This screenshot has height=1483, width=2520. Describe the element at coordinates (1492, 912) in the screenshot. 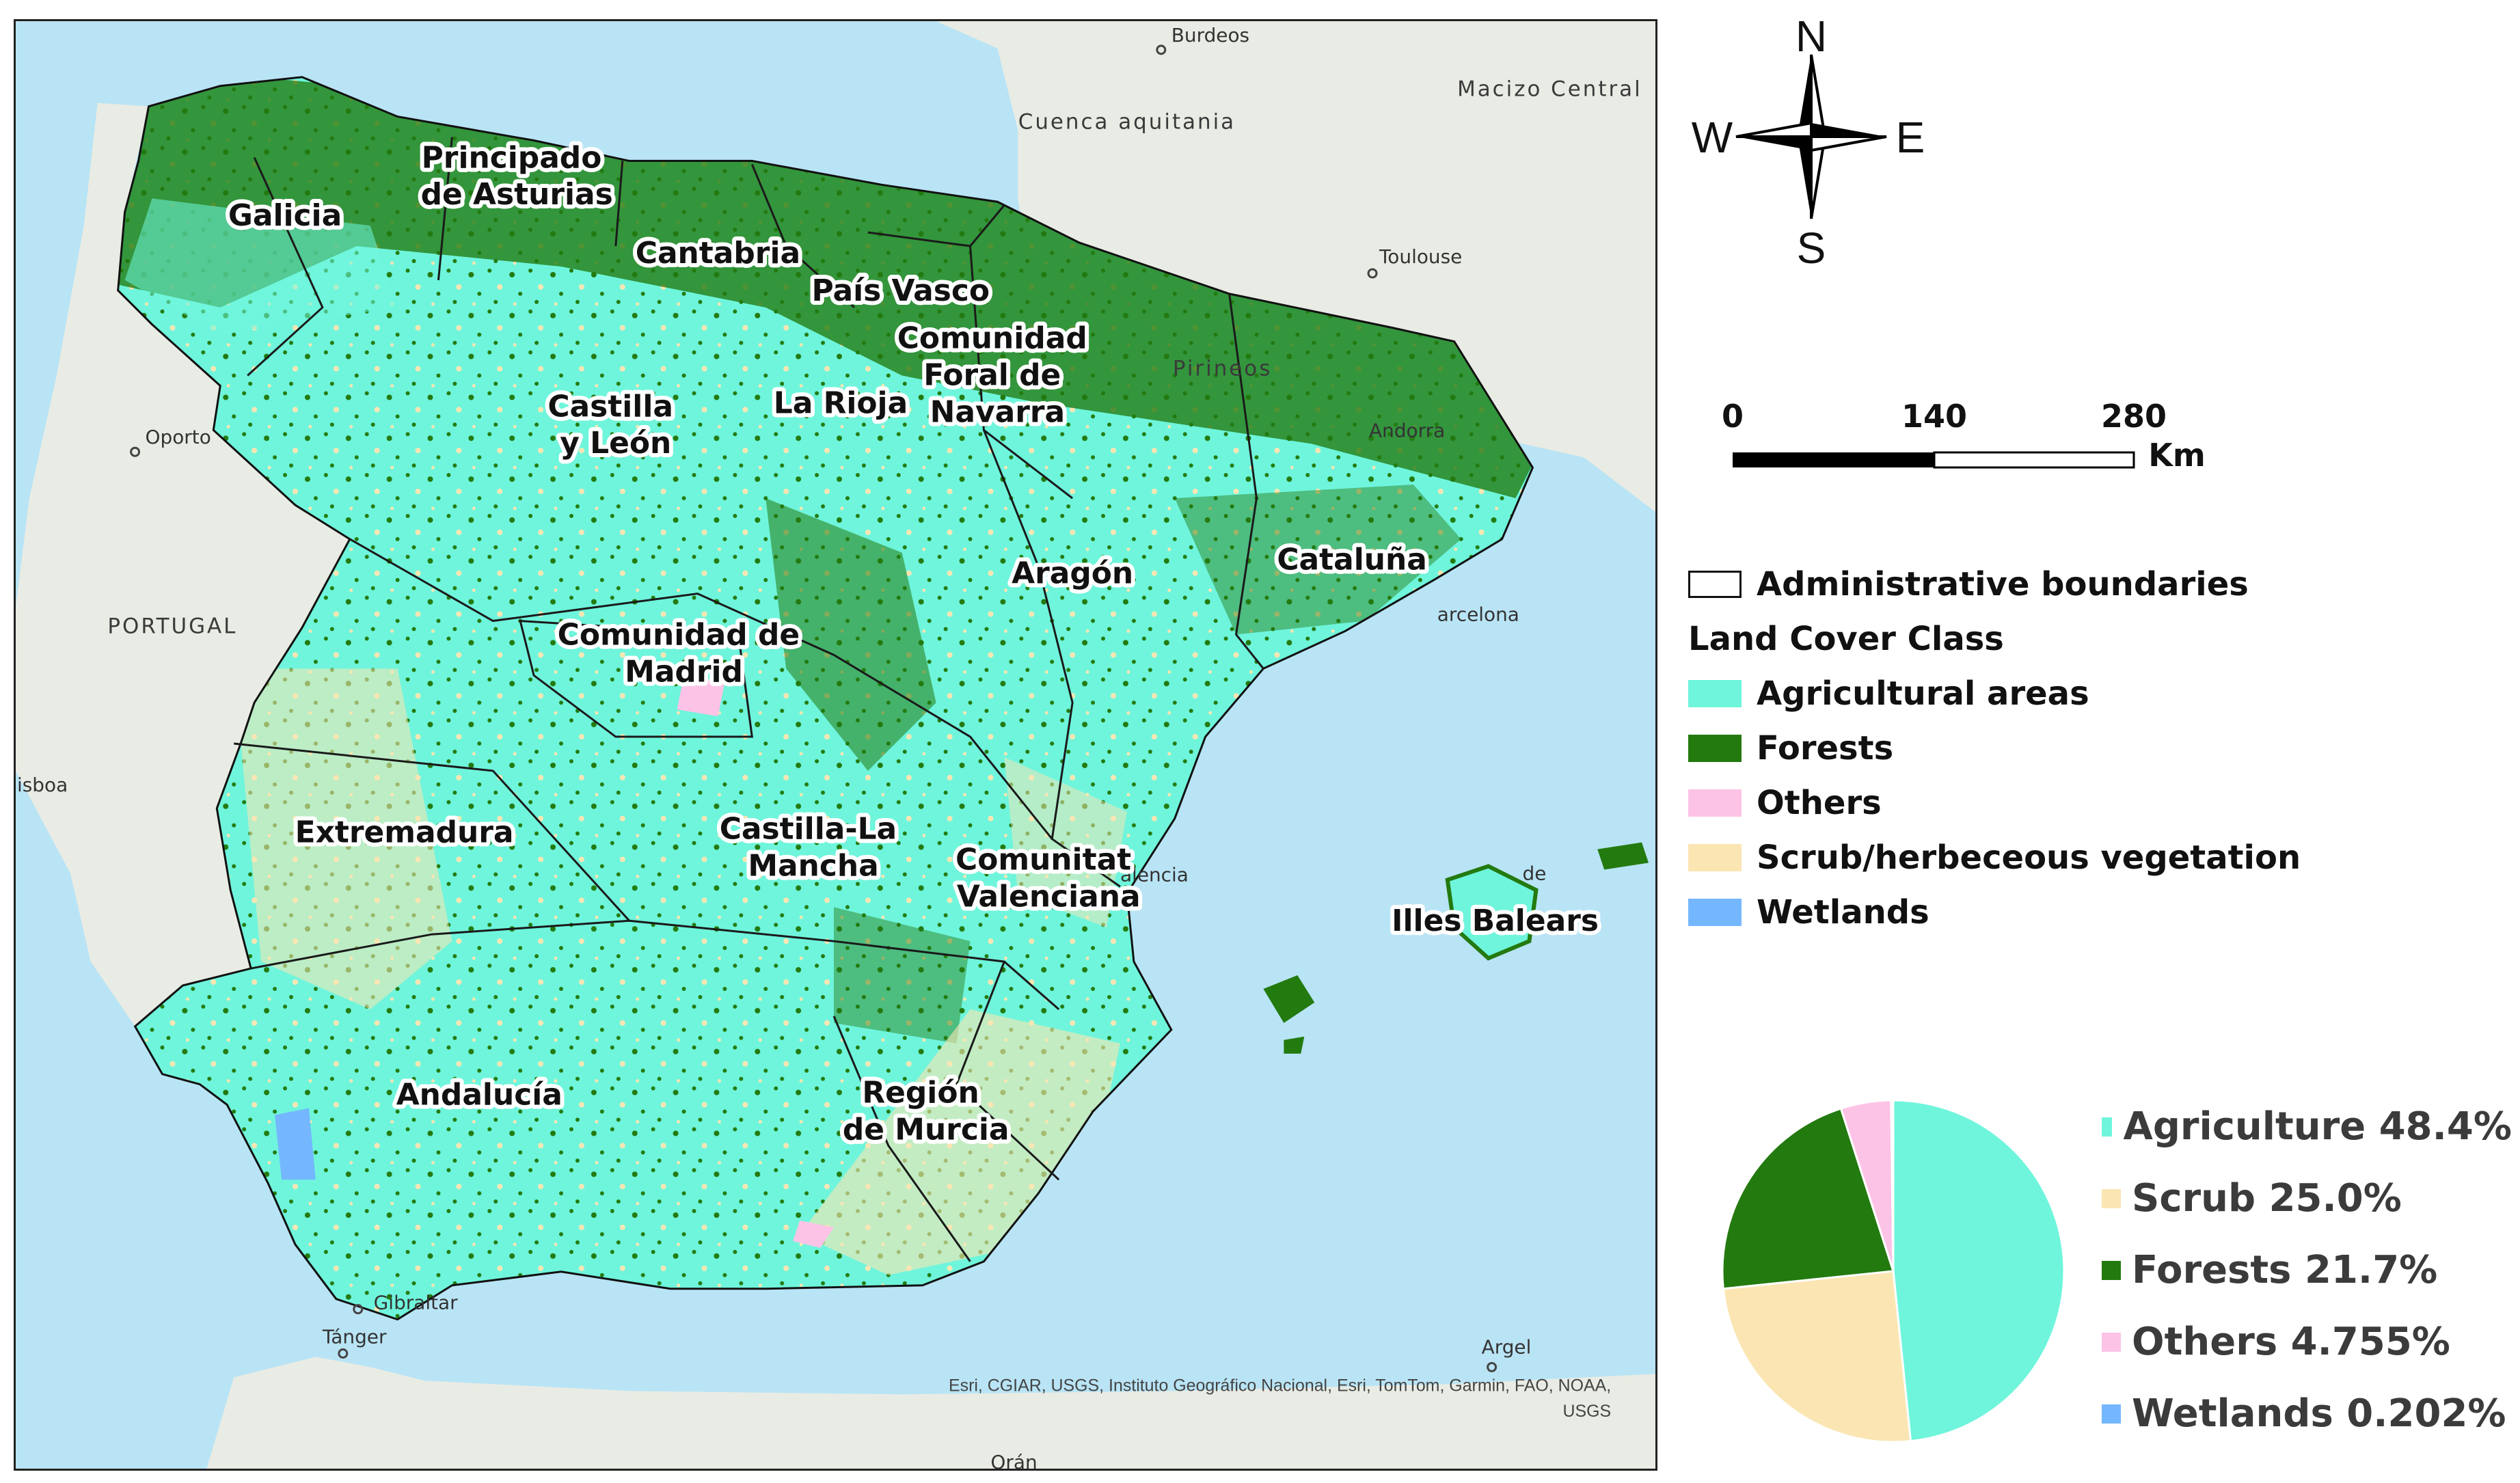

I see `mallorca` at that location.